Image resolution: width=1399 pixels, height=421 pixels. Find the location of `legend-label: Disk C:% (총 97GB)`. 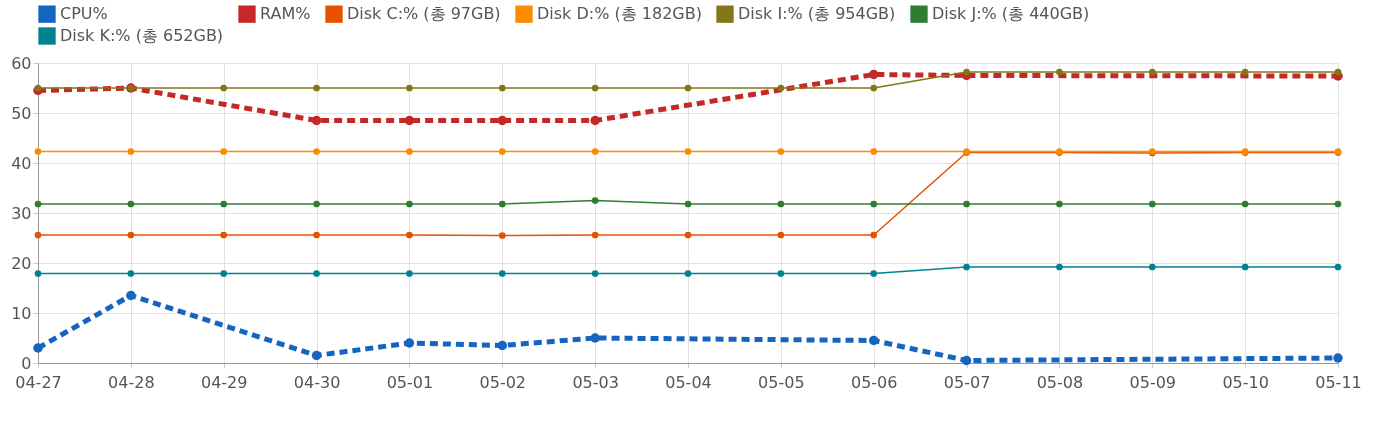

legend-label: Disk C:% (총 97GB) is located at coordinates (424, 14).